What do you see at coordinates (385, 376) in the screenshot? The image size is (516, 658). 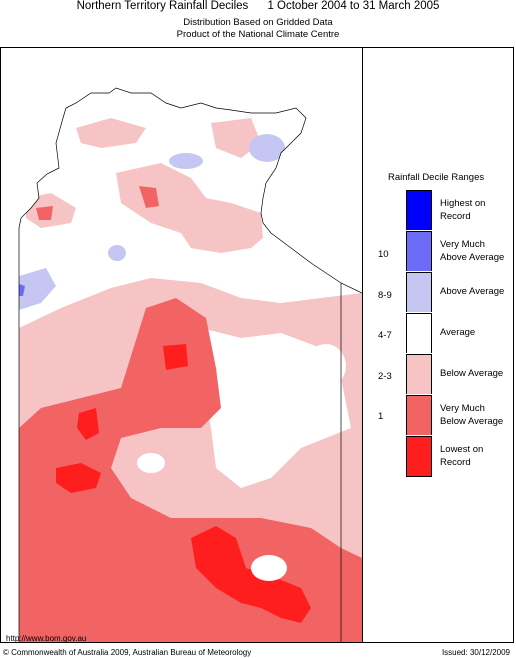 I see `decile-label-2-3: 2-3` at bounding box center [385, 376].